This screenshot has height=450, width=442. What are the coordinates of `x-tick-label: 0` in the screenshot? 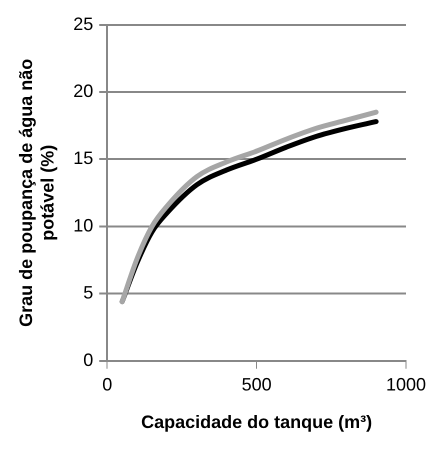 It's located at (107, 384).